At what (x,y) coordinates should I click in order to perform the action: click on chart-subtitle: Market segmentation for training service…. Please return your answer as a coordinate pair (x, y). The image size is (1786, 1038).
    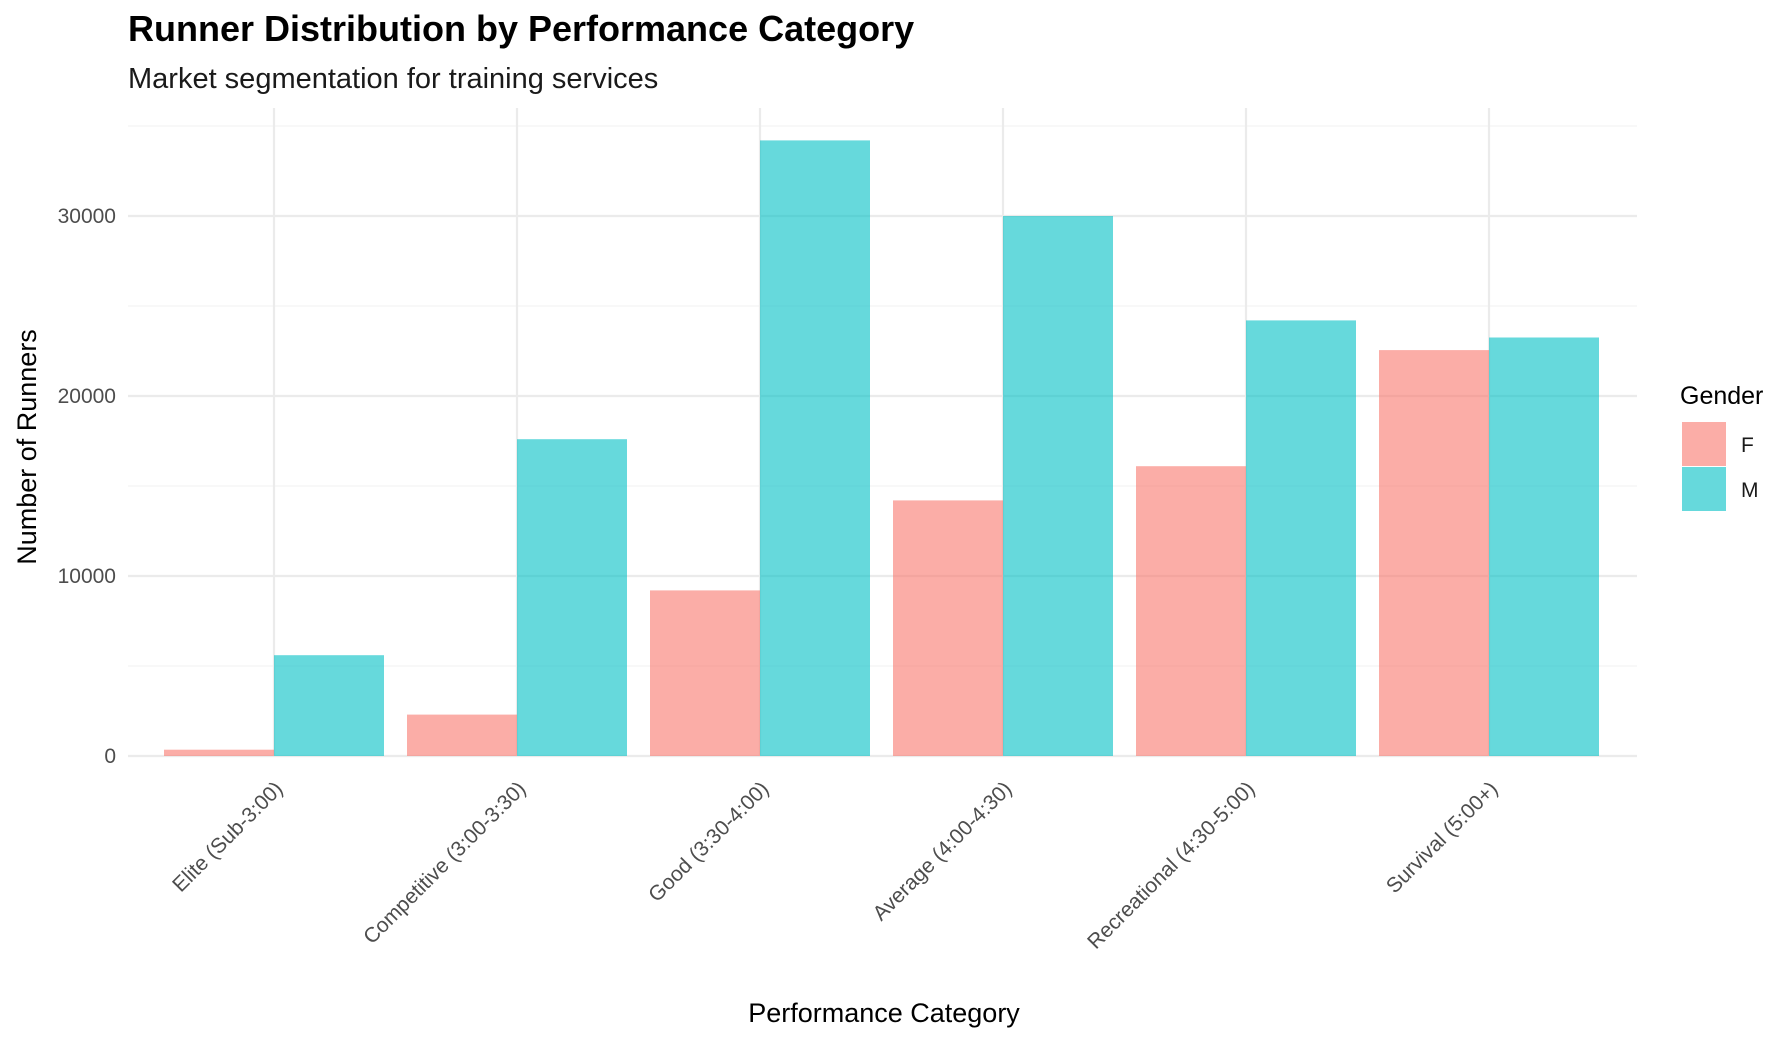
    Looking at the image, I should click on (393, 79).